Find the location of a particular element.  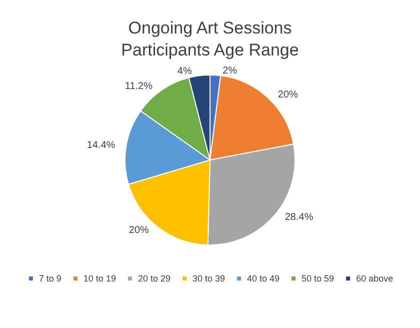

data-label: 11.2% is located at coordinates (138, 86).